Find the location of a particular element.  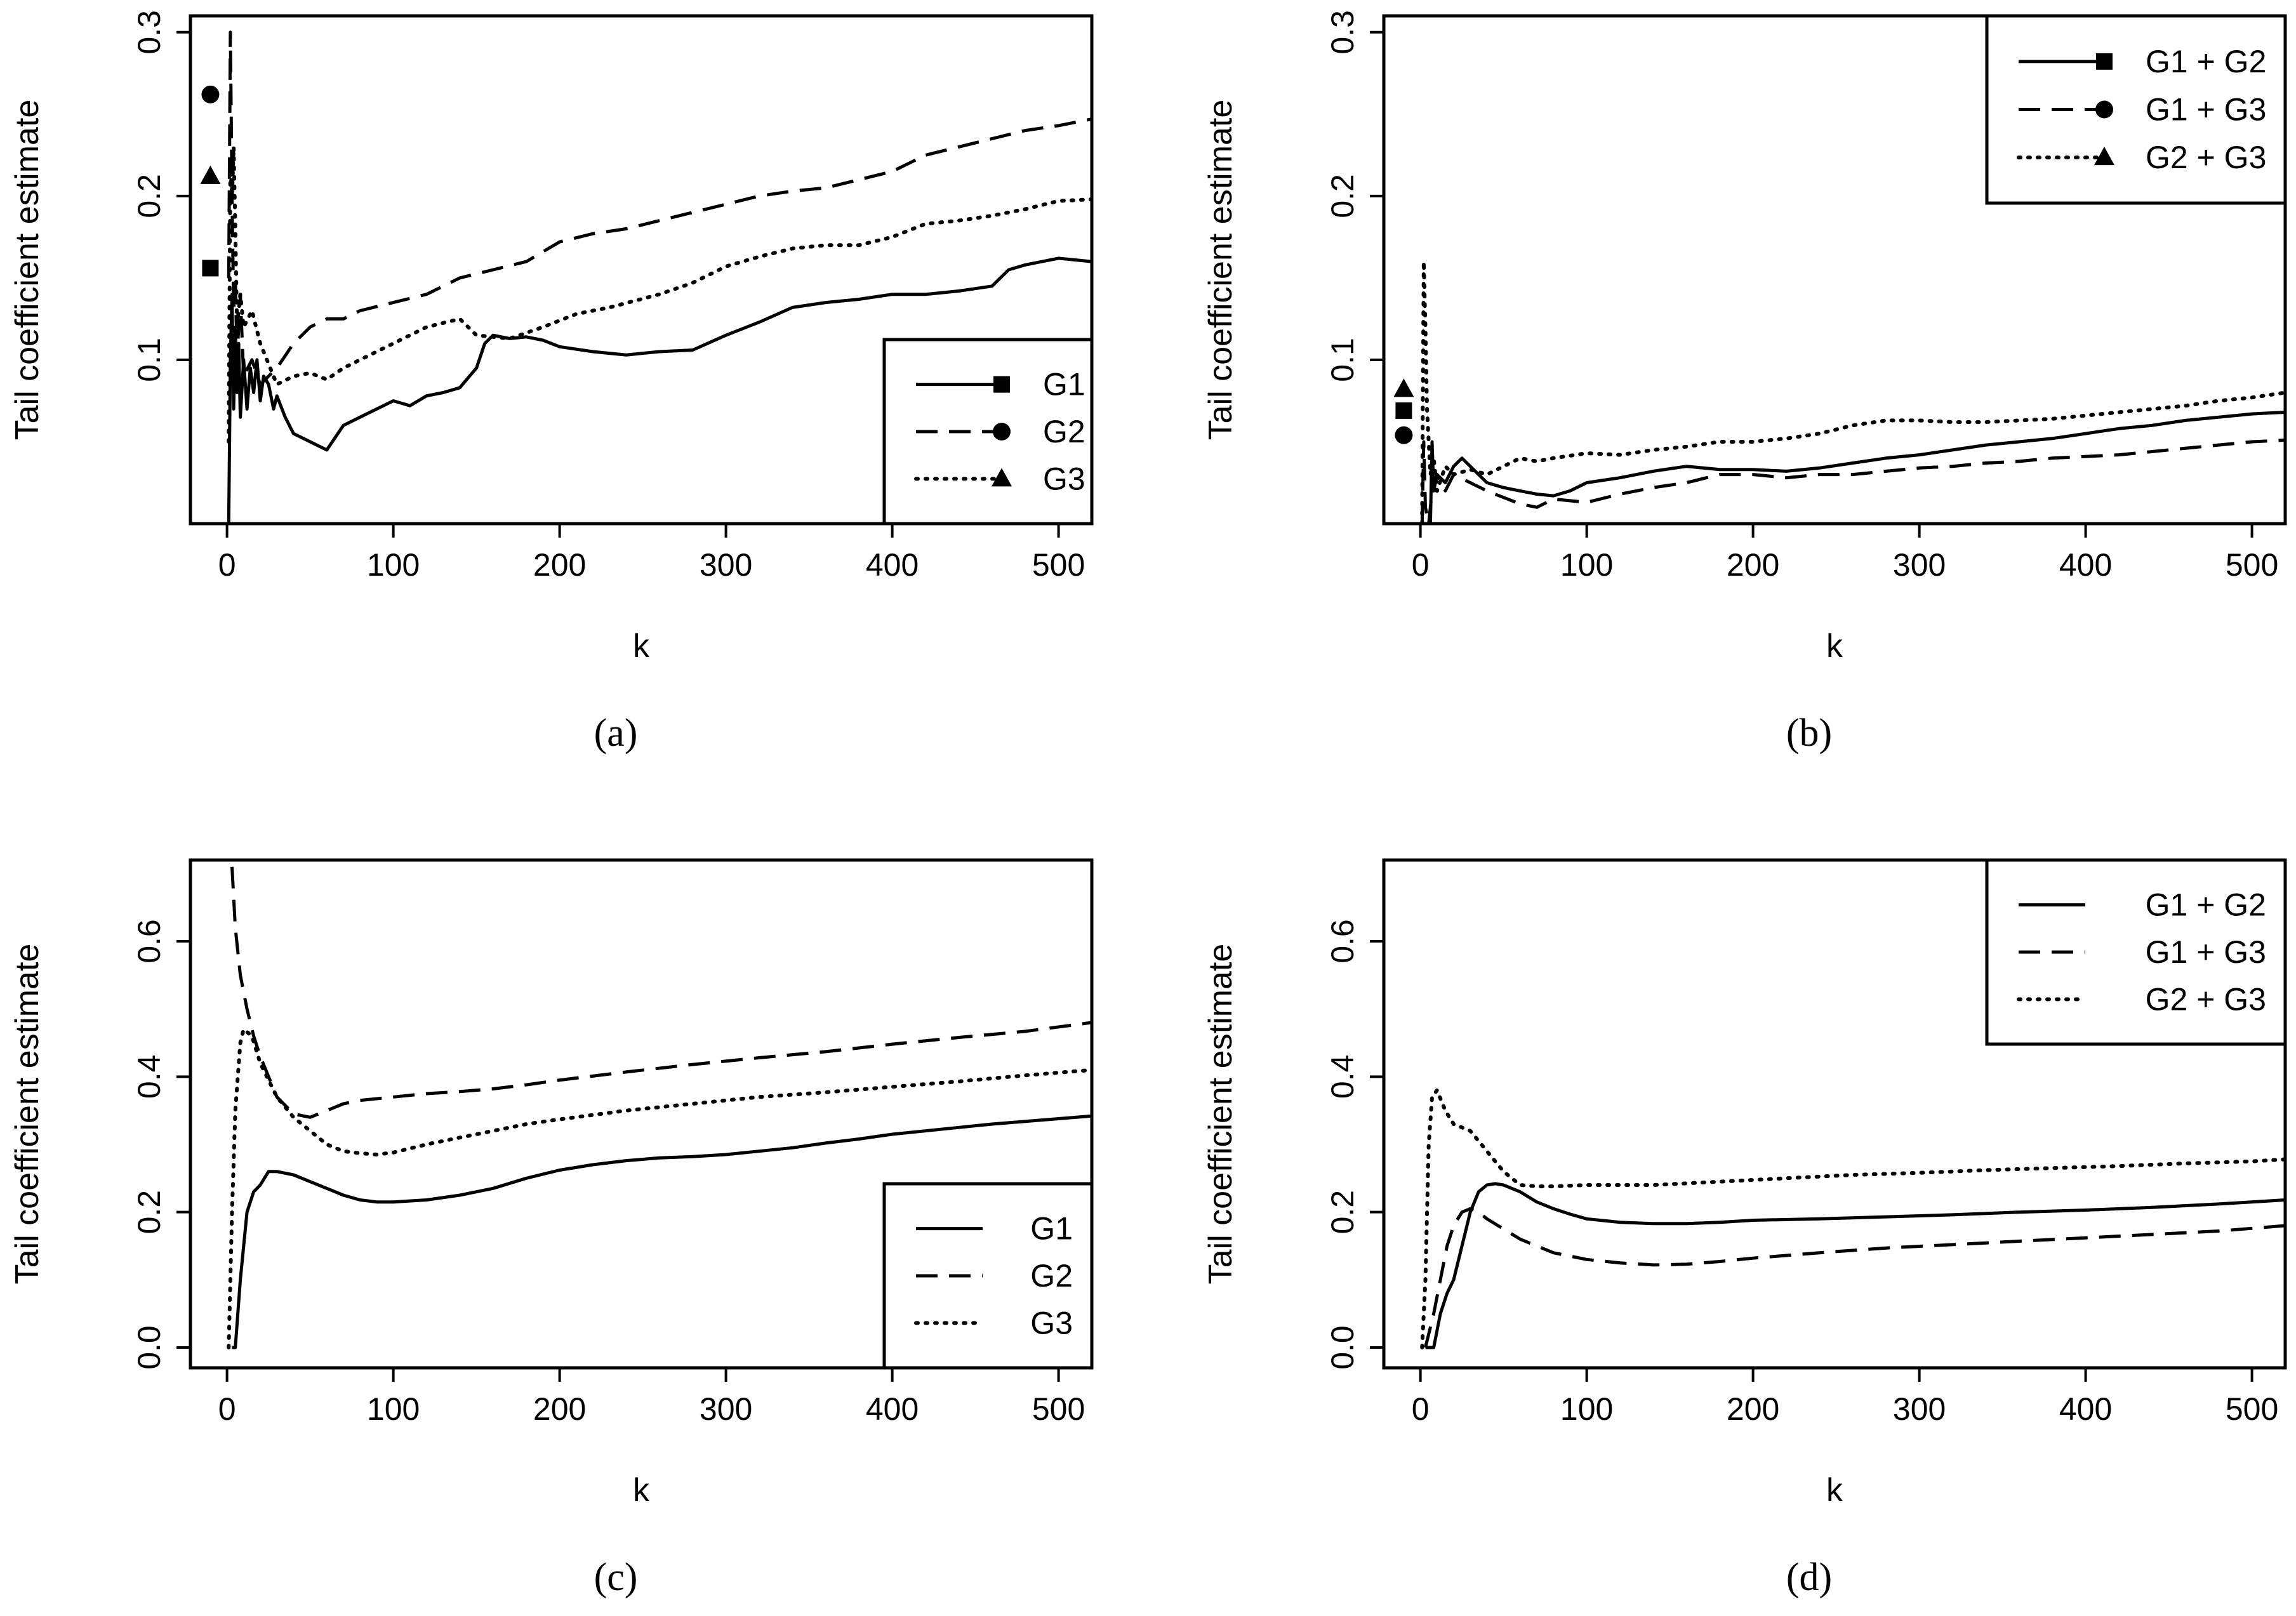

x-tick-label-b: 500 is located at coordinates (2252, 565).